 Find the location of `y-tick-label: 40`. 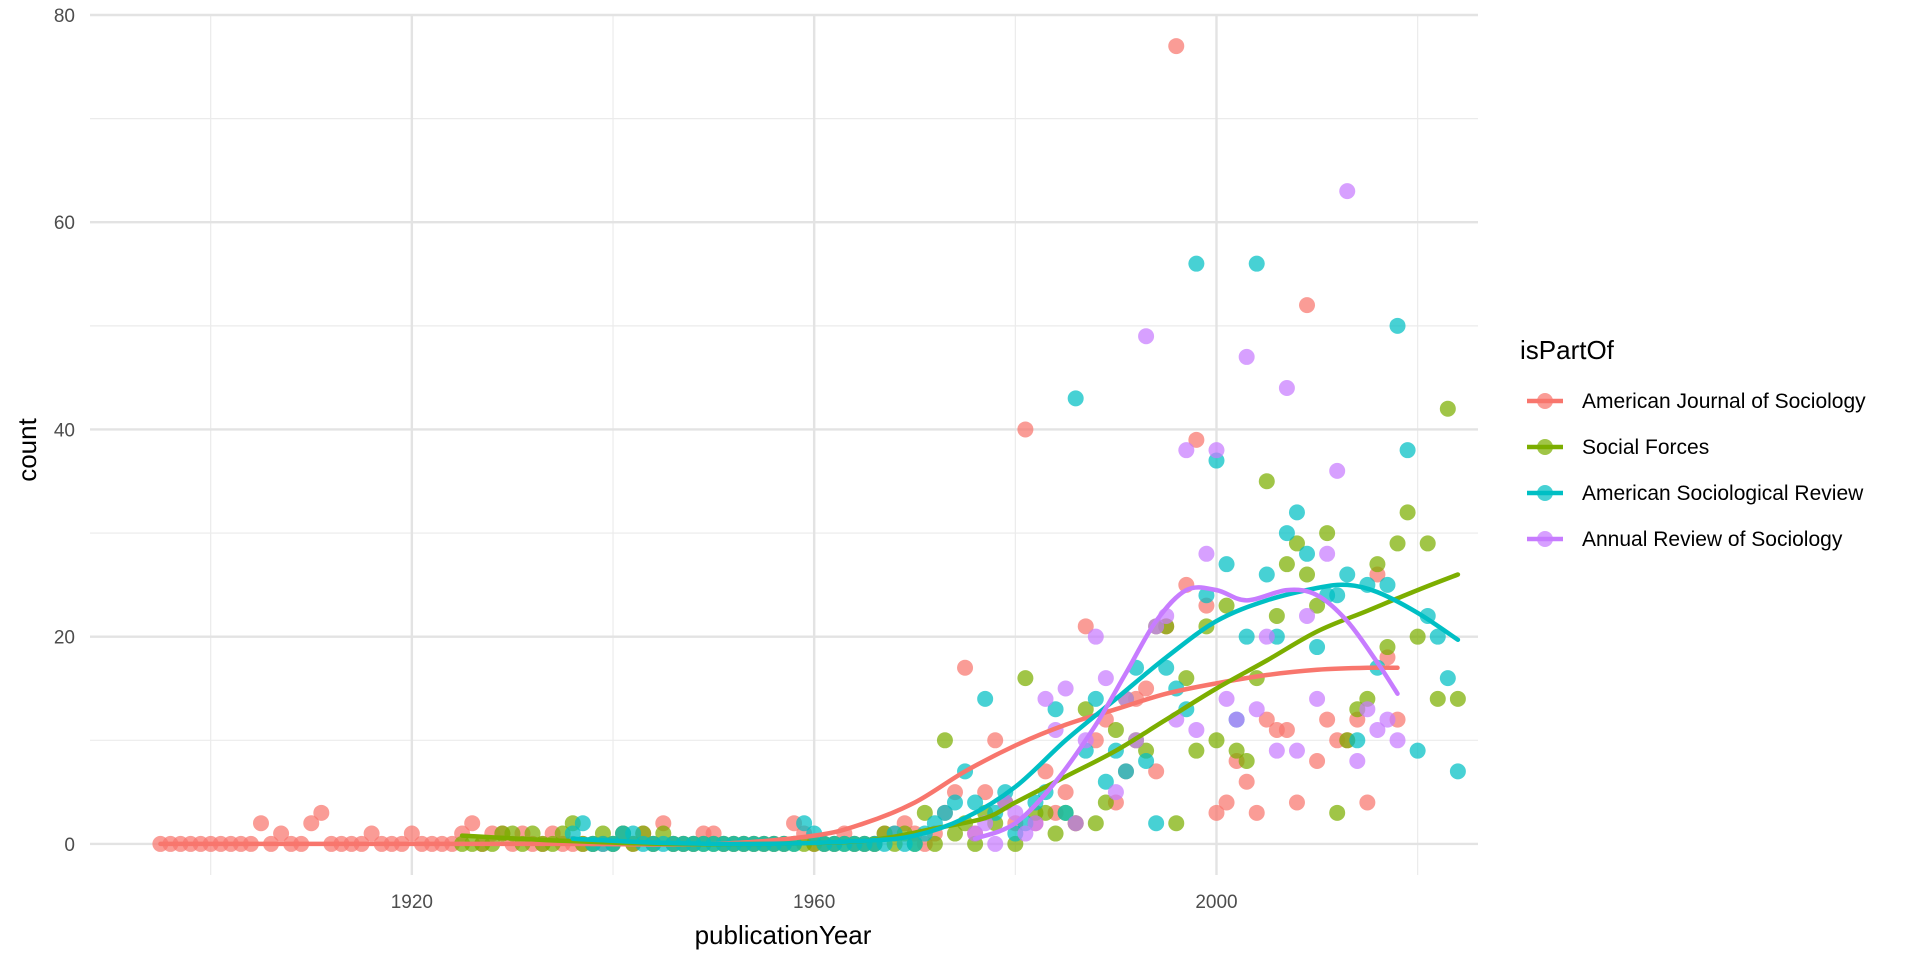

y-tick-label: 40 is located at coordinates (64, 430).